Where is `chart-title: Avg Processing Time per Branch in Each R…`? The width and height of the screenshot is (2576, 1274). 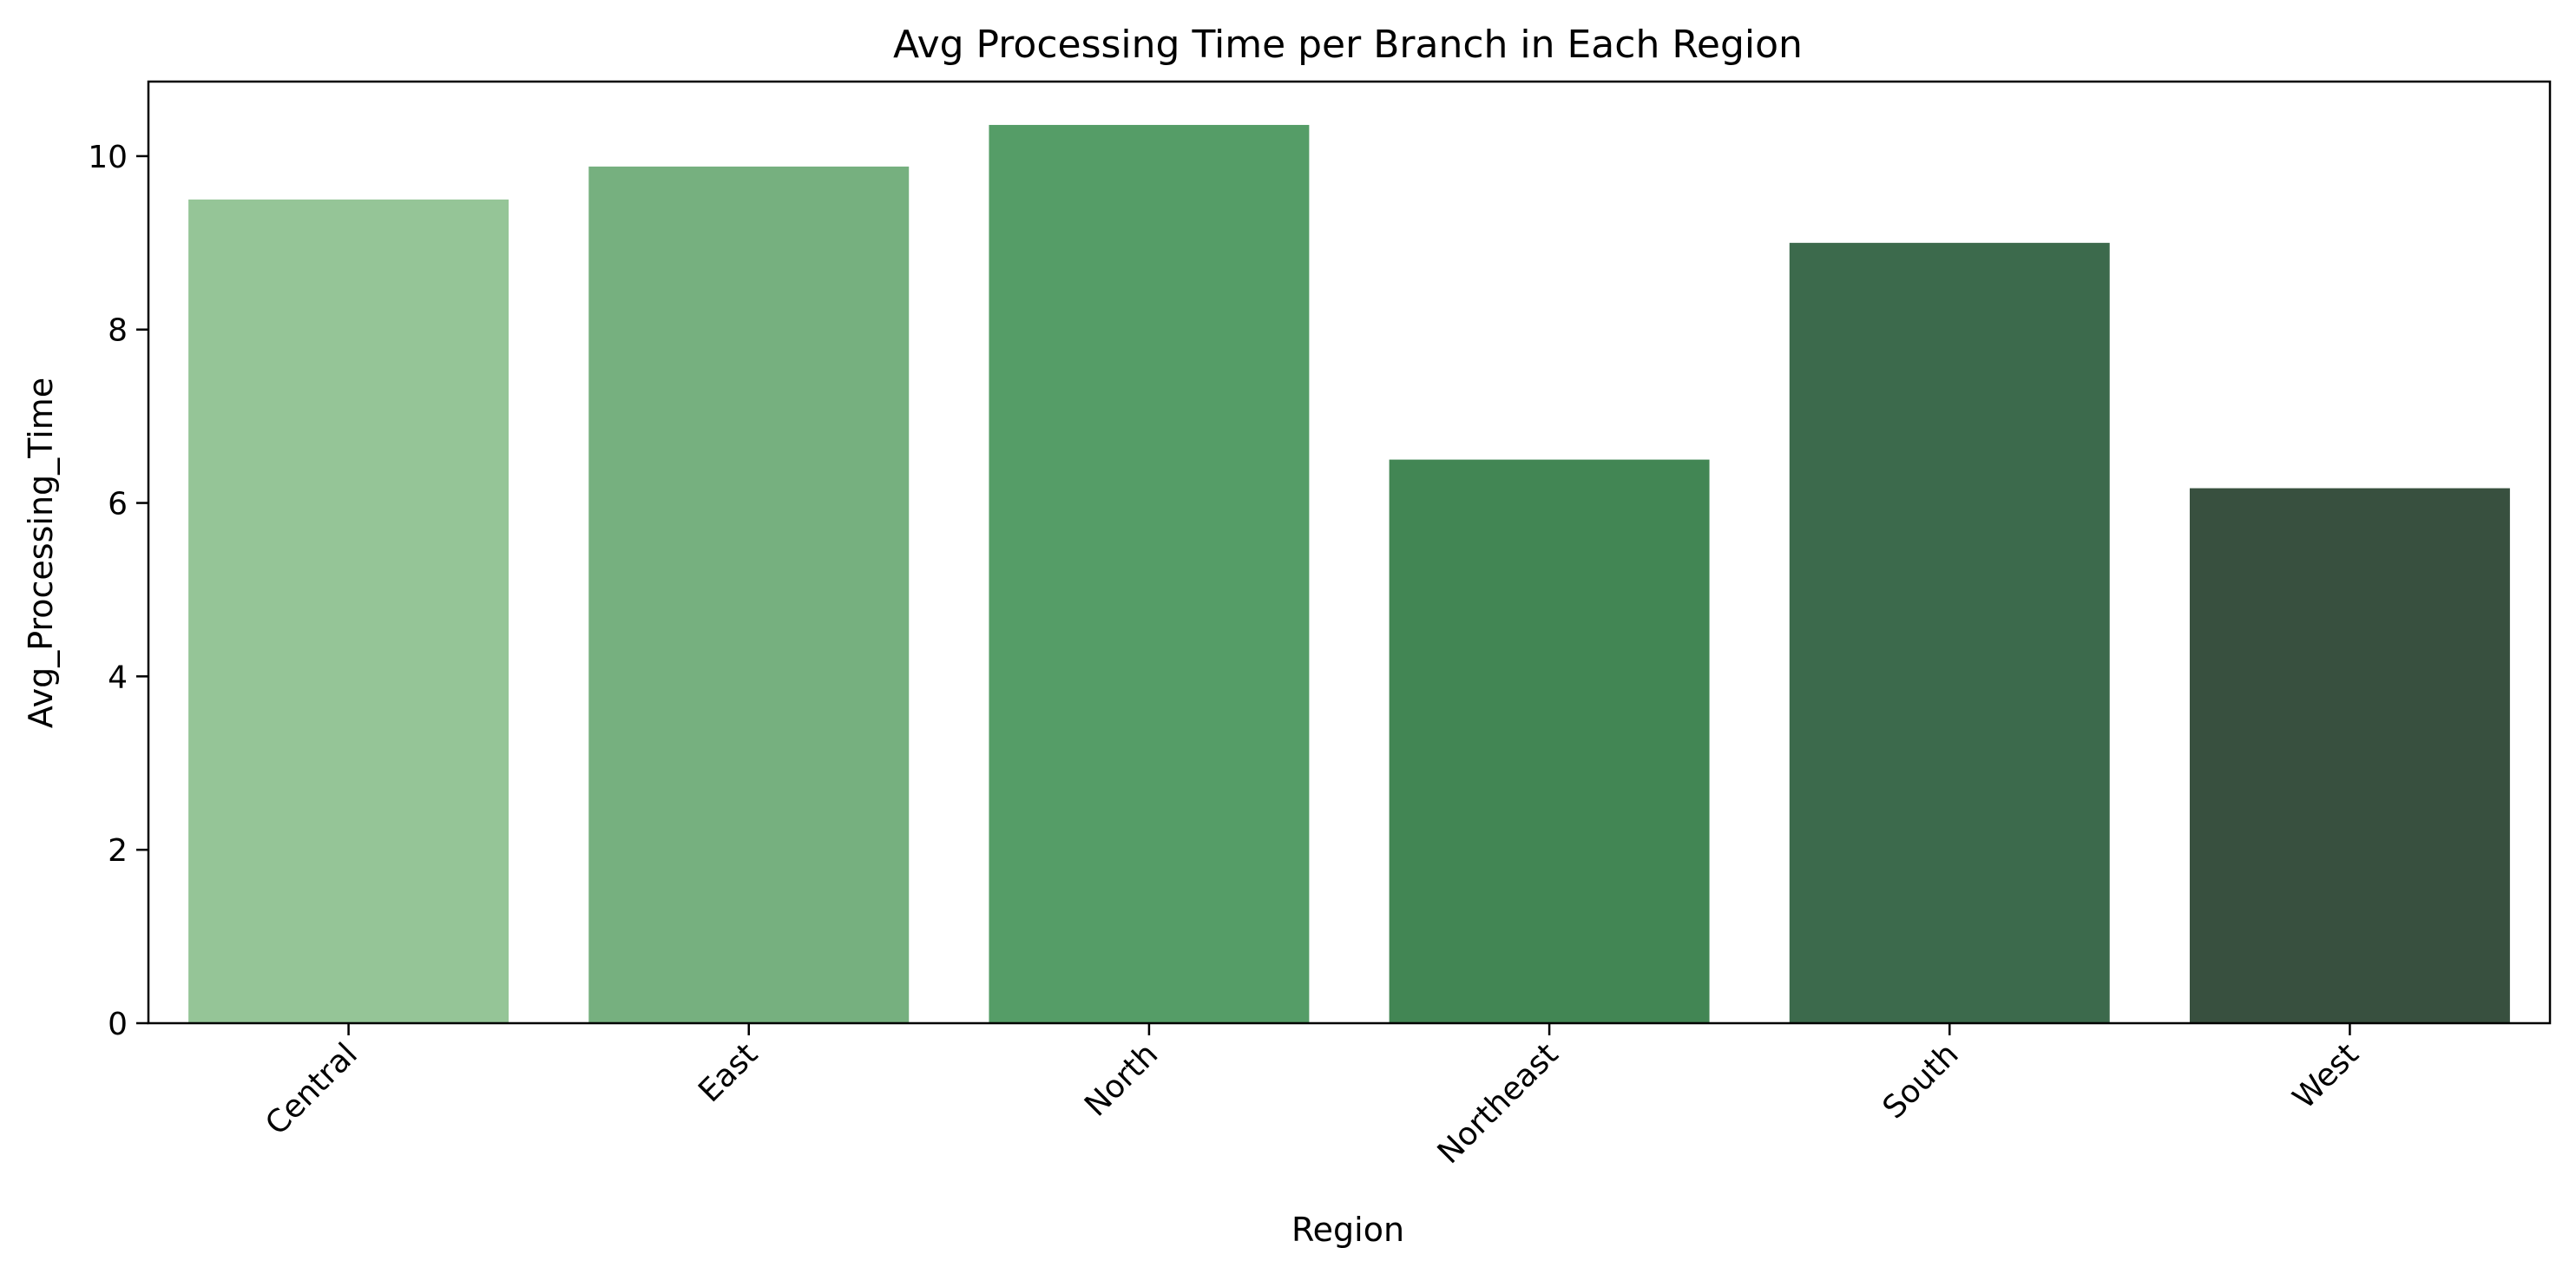
chart-title: Avg Processing Time per Branch in Each R… is located at coordinates (1348, 45).